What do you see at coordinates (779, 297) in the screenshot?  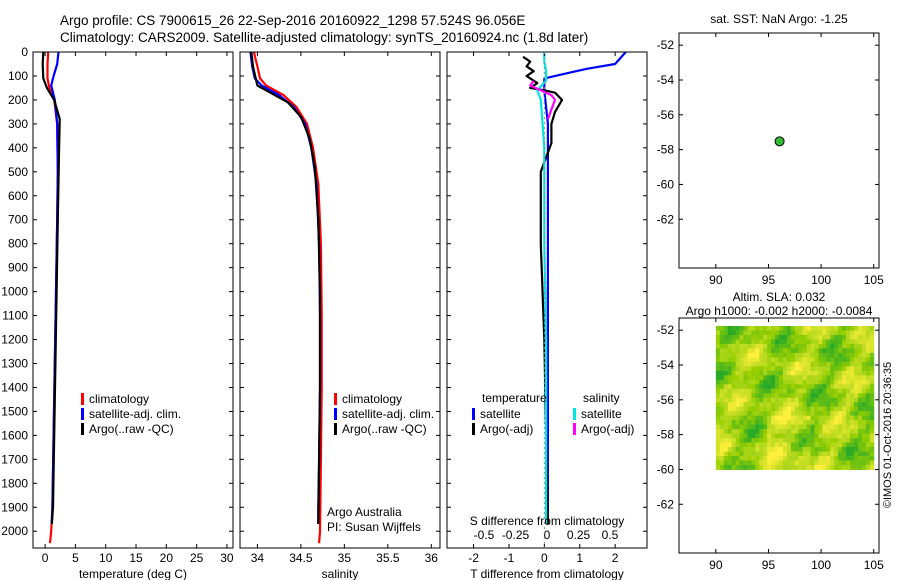 I see `map-title: Altim. SLA: 0.032` at bounding box center [779, 297].